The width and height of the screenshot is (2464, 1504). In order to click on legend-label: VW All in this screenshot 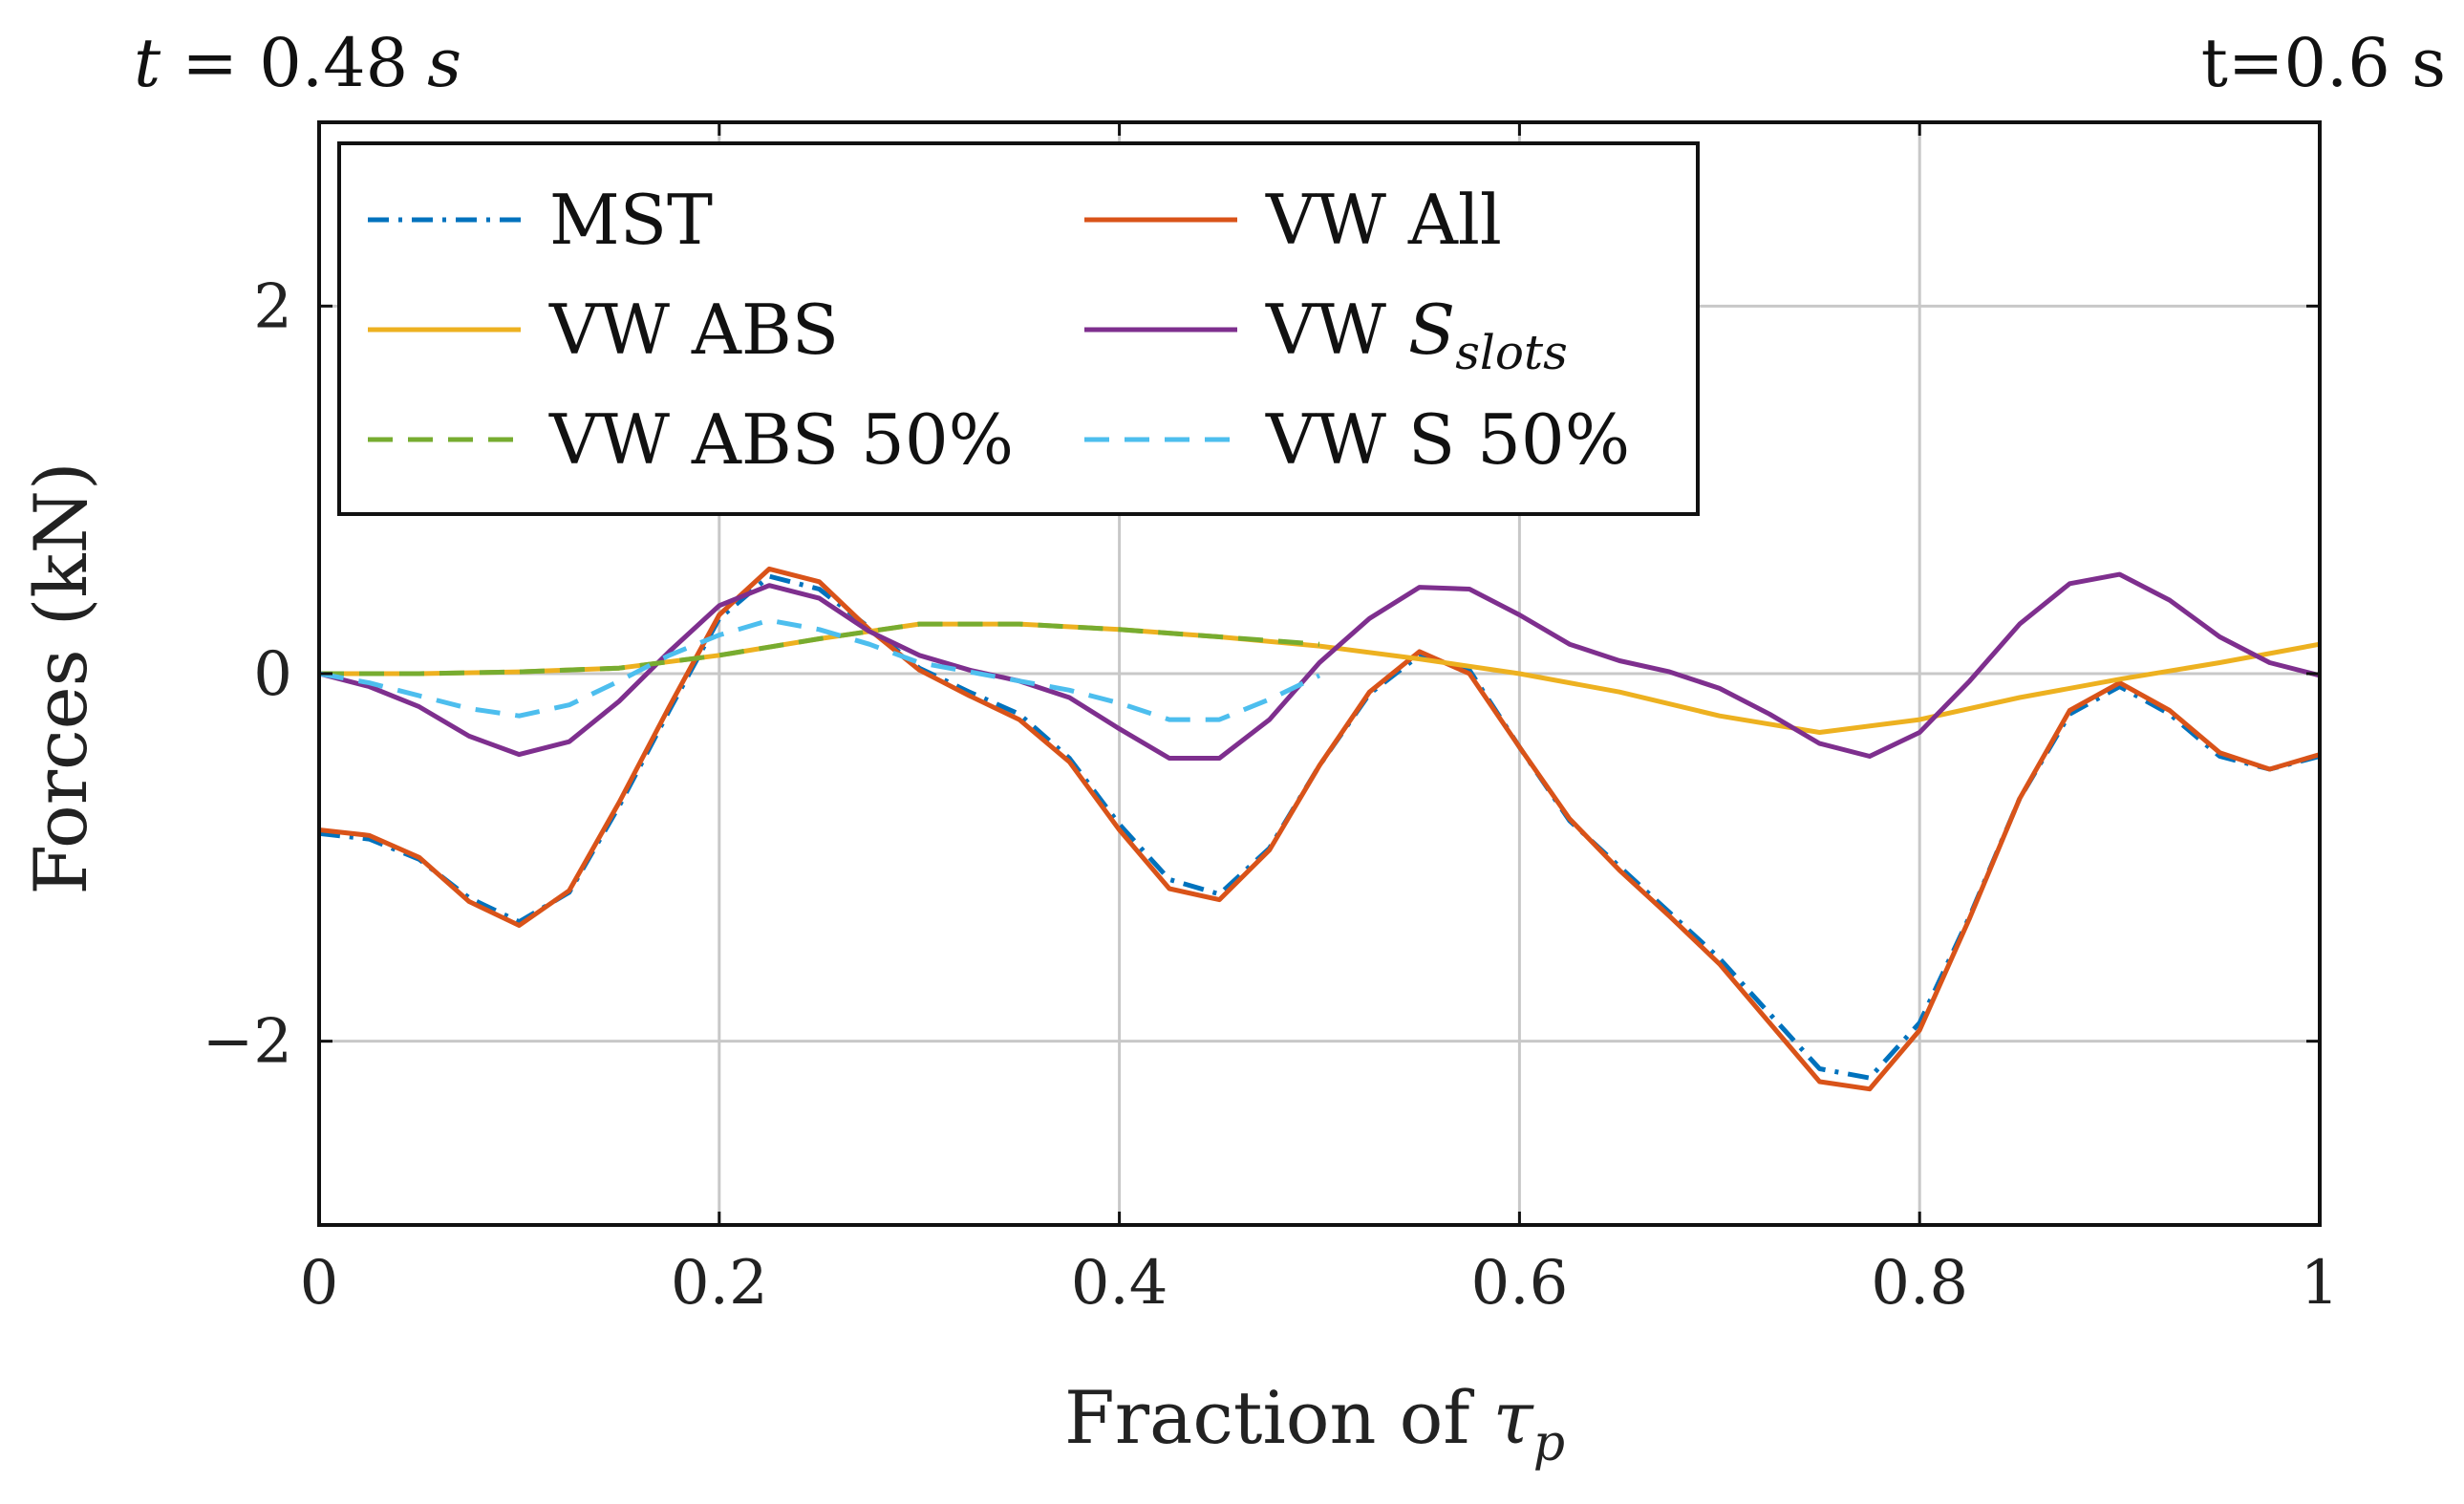, I will do `click(1383, 220)`.